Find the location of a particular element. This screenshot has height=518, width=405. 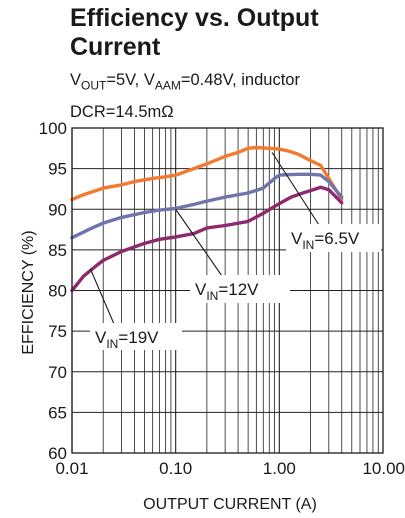

y-tick-label: 85 is located at coordinates (57, 250).